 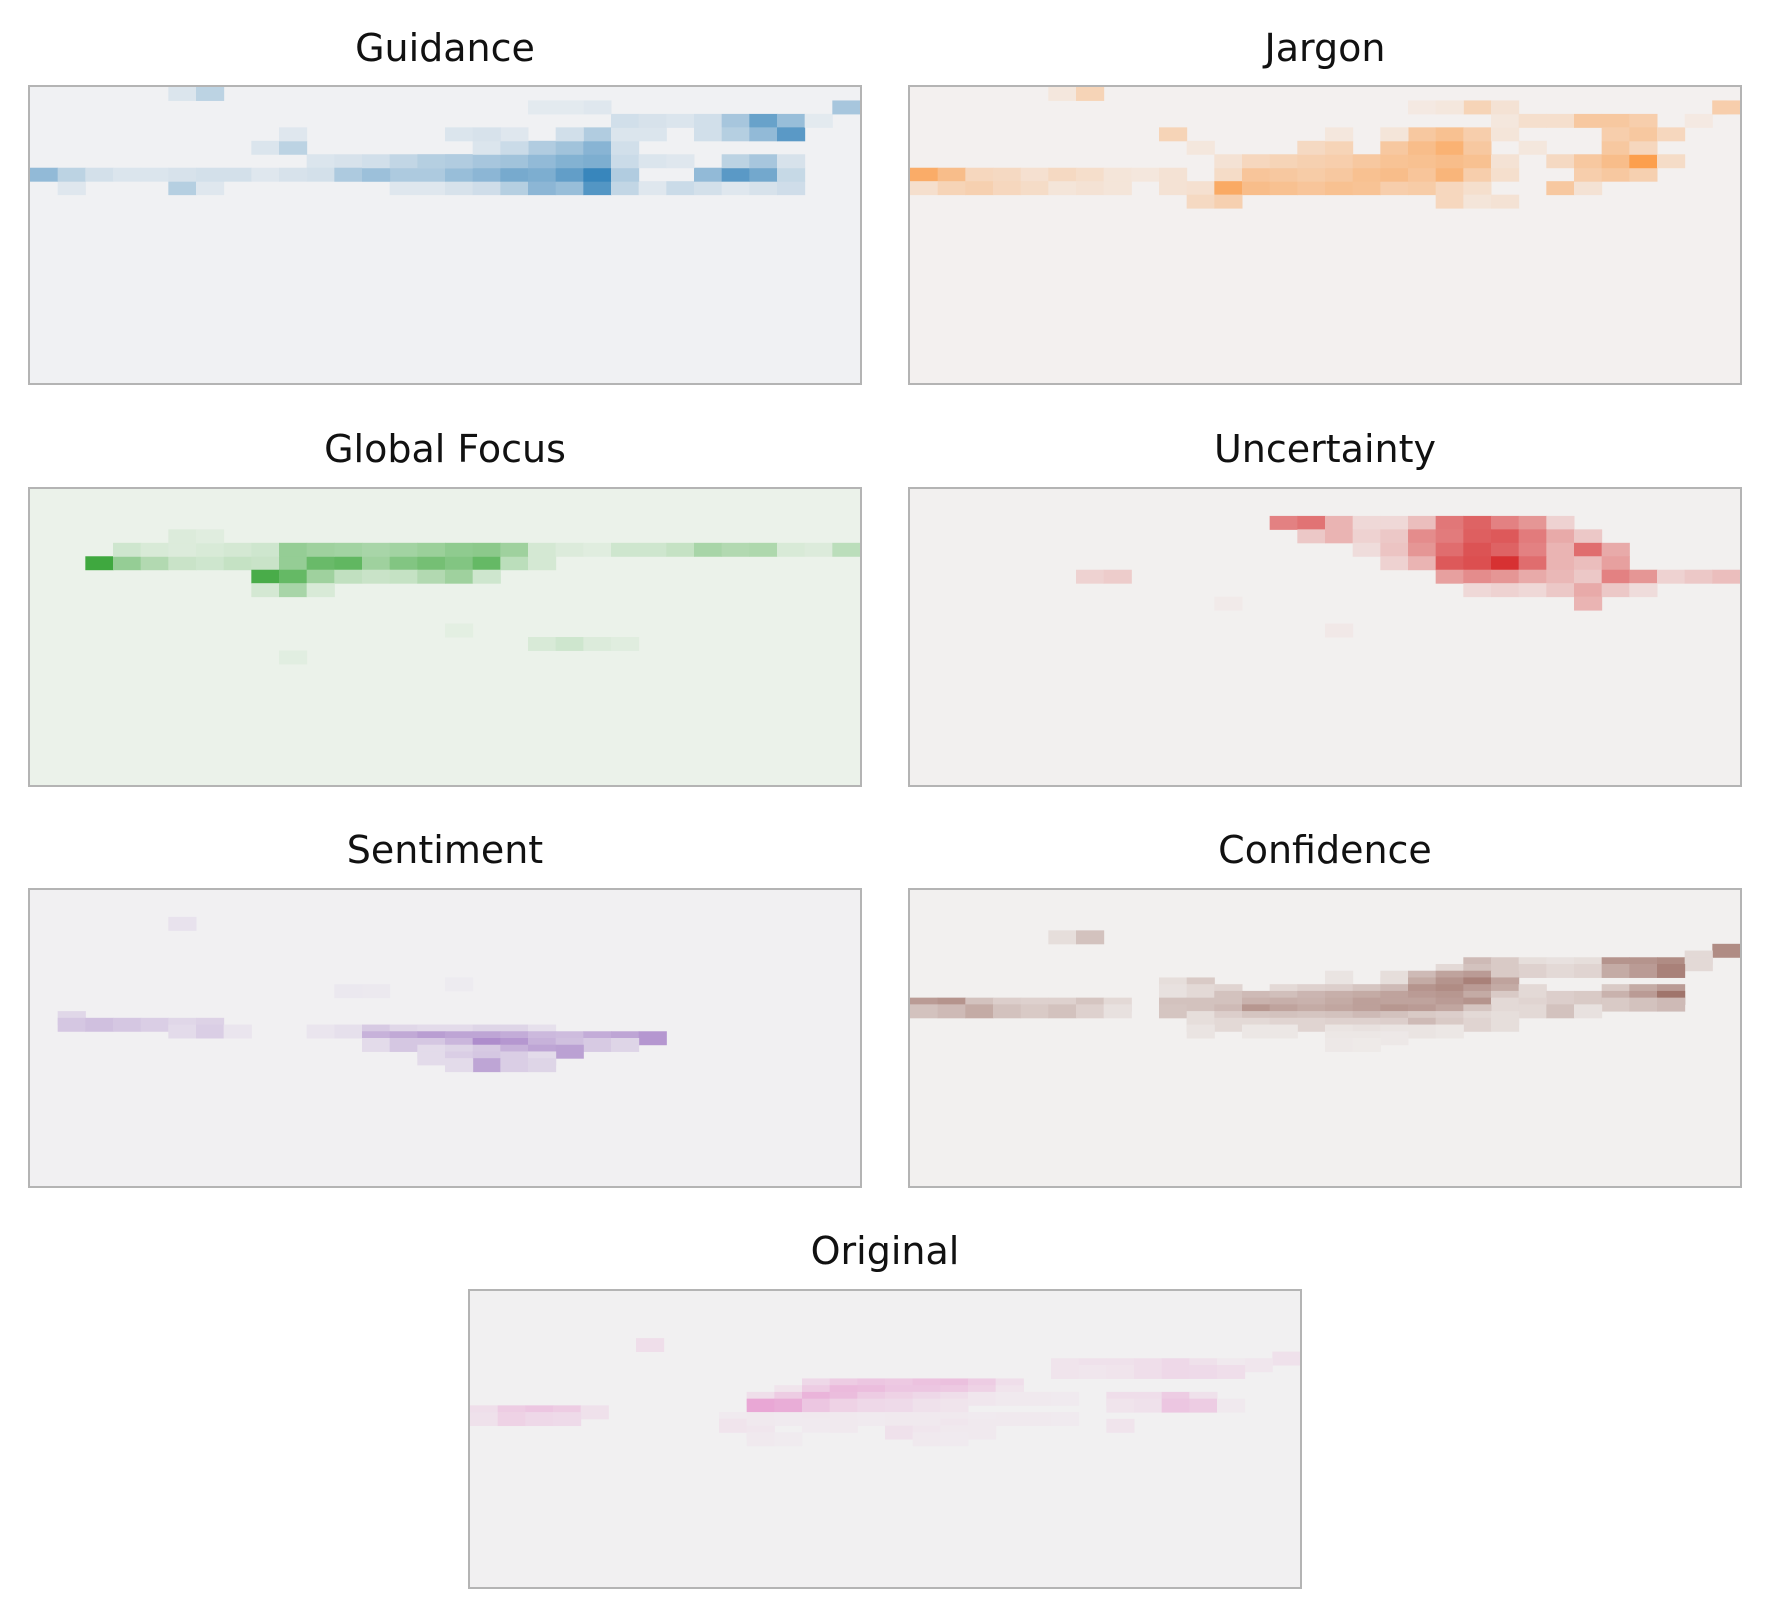 I want to click on heatmap-plot-area, so click(x=1325, y=1038).